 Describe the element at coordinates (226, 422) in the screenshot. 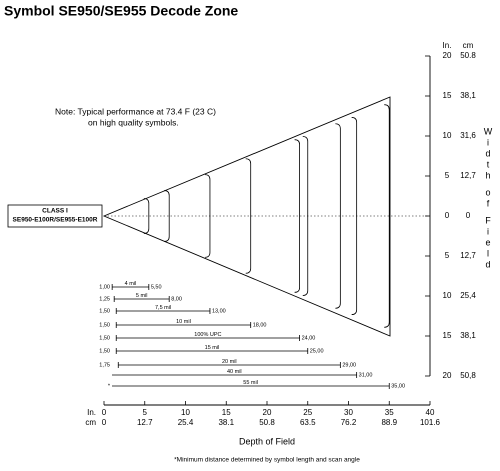

I see `x2-tick-label: 38.1` at that location.